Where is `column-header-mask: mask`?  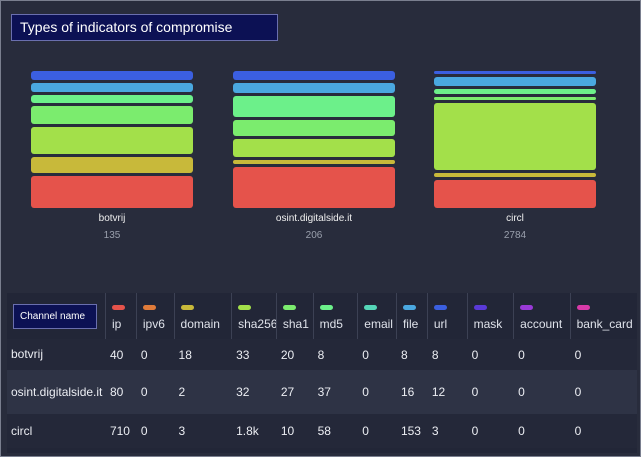 column-header-mask: mask is located at coordinates (490, 316).